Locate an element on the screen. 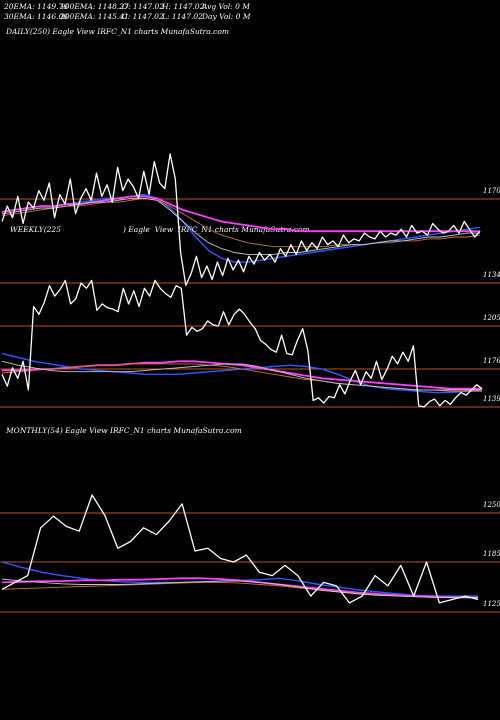 The height and width of the screenshot is (720, 500). monthly-y-tick-label: 1125 is located at coordinates (491, 604).